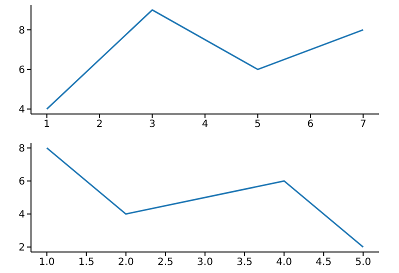 The height and width of the screenshot is (273, 399). I want to click on y-tick-label: 2, so click(21, 248).